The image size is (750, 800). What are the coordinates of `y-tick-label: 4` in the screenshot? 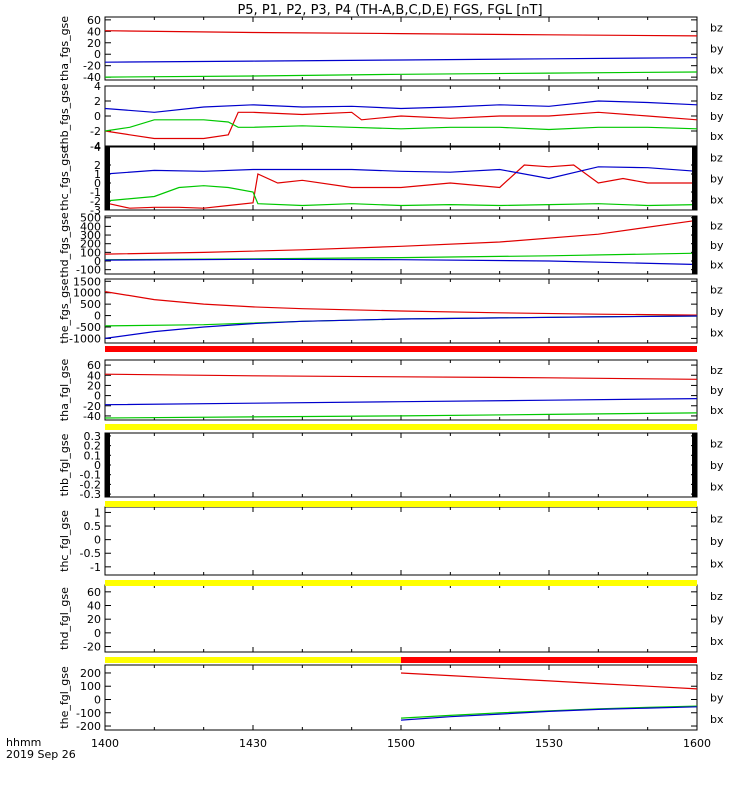 It's located at (97, 147).